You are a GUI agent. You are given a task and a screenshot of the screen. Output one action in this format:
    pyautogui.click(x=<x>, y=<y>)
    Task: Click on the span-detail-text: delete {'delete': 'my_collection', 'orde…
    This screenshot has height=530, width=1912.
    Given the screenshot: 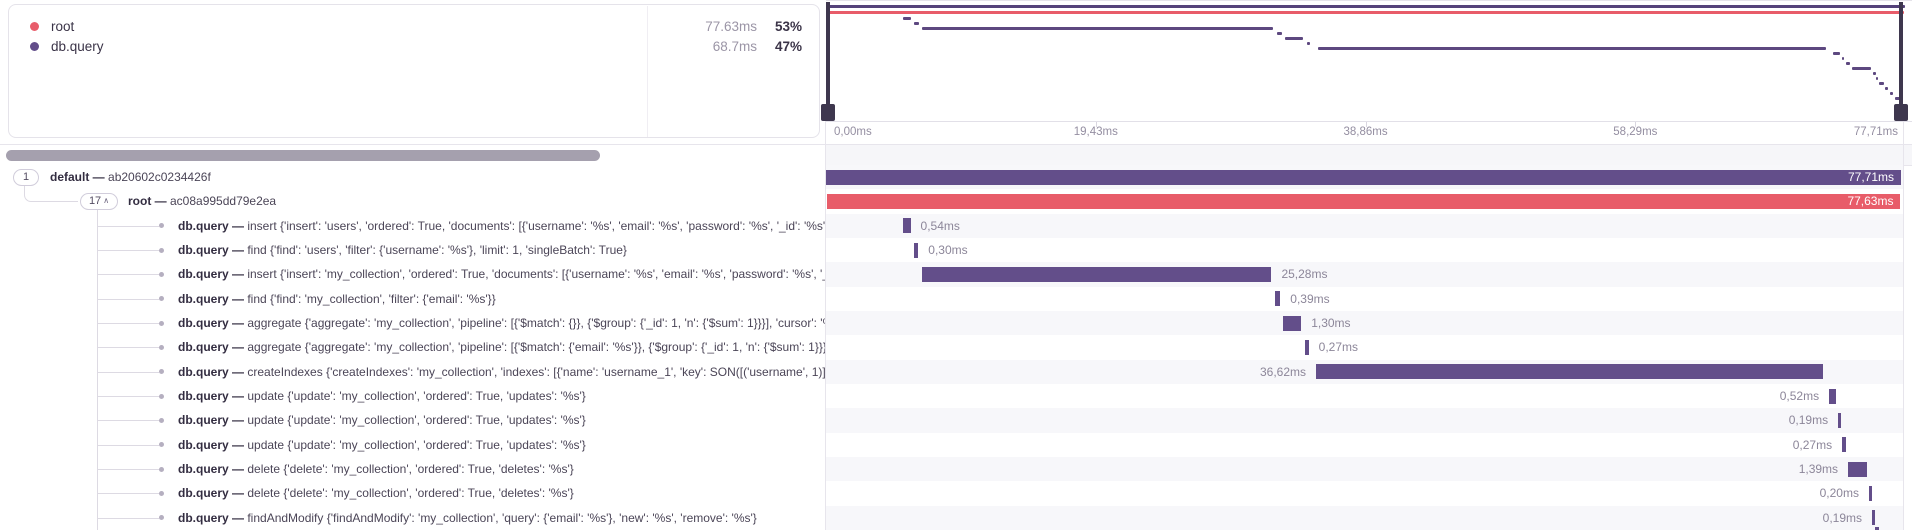 What is the action you would take?
    pyautogui.click(x=410, y=493)
    